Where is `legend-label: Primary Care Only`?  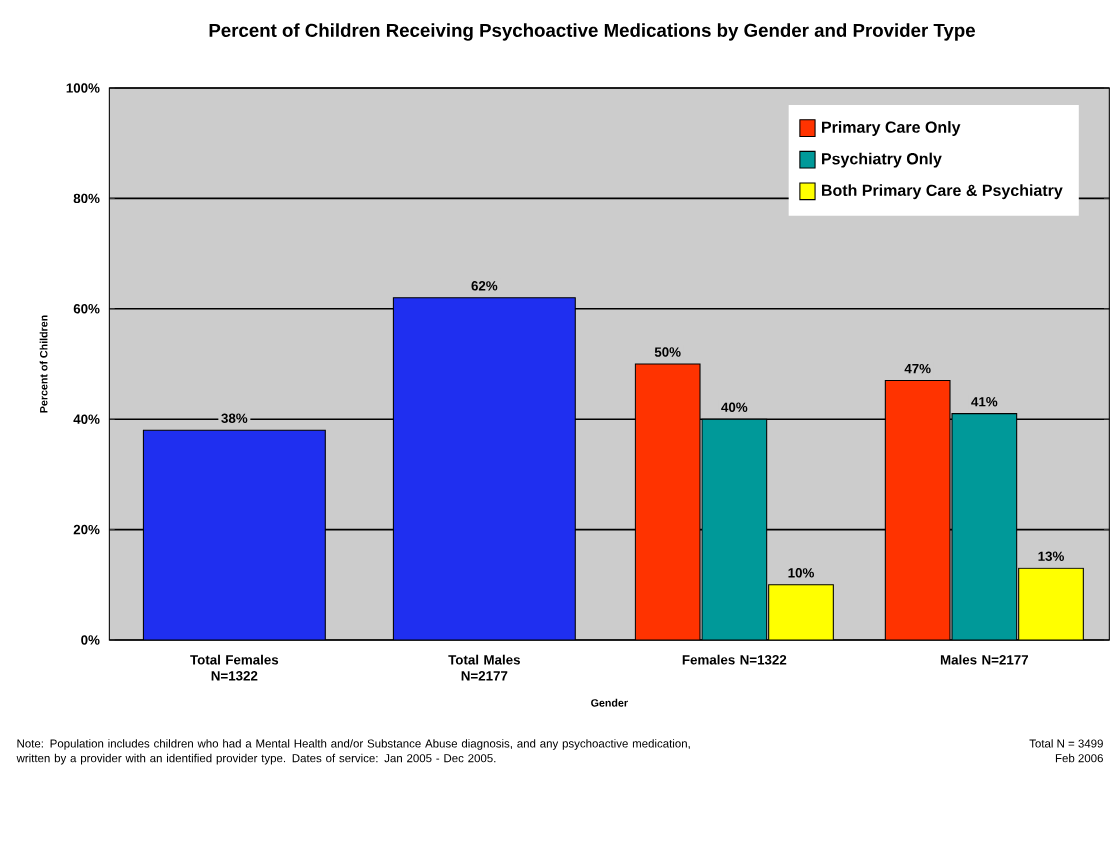
legend-label: Primary Care Only is located at coordinates (891, 128).